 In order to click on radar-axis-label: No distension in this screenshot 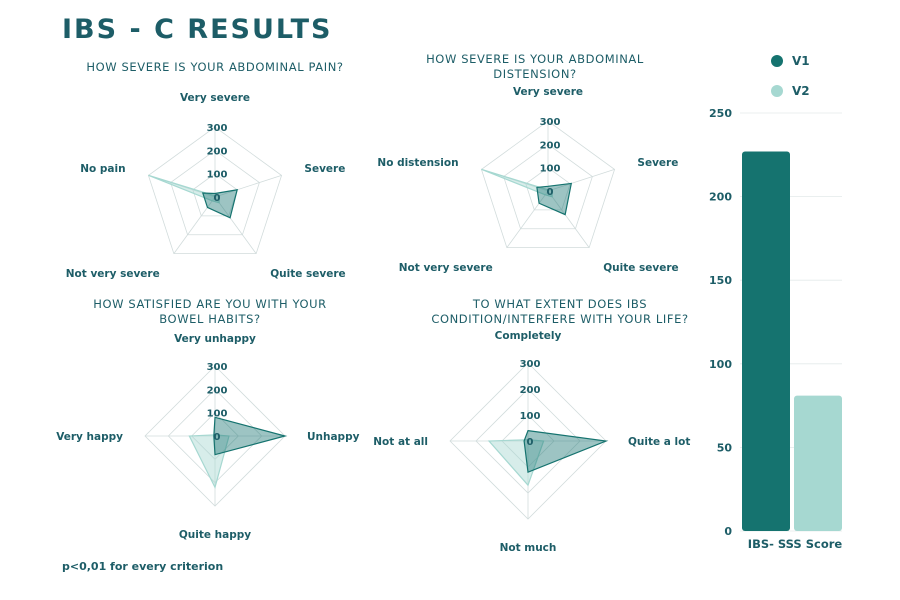, I will do `click(417, 163)`.